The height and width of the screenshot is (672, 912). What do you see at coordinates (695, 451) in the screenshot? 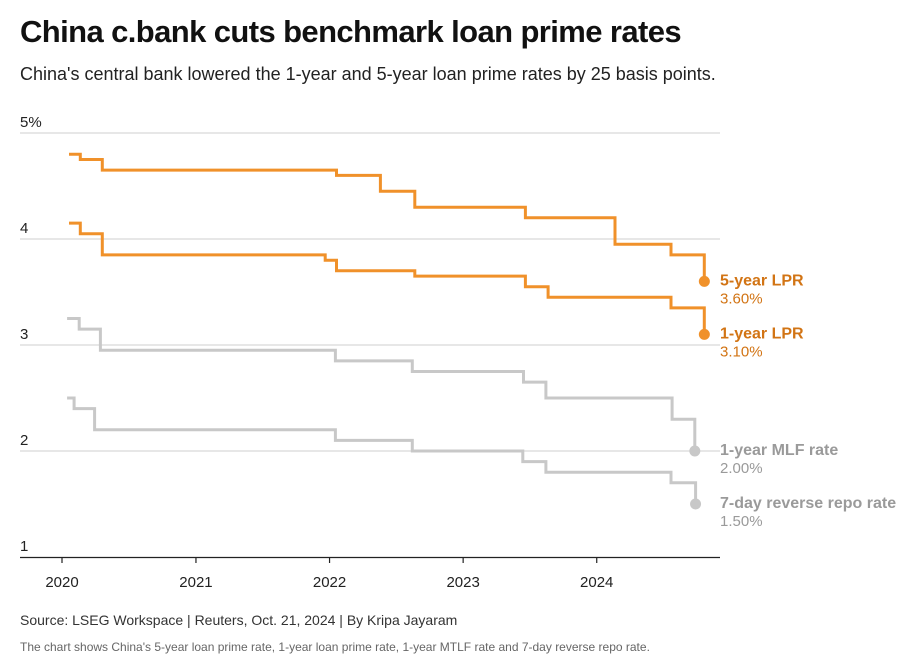
I see `series-end-marker-mlf` at bounding box center [695, 451].